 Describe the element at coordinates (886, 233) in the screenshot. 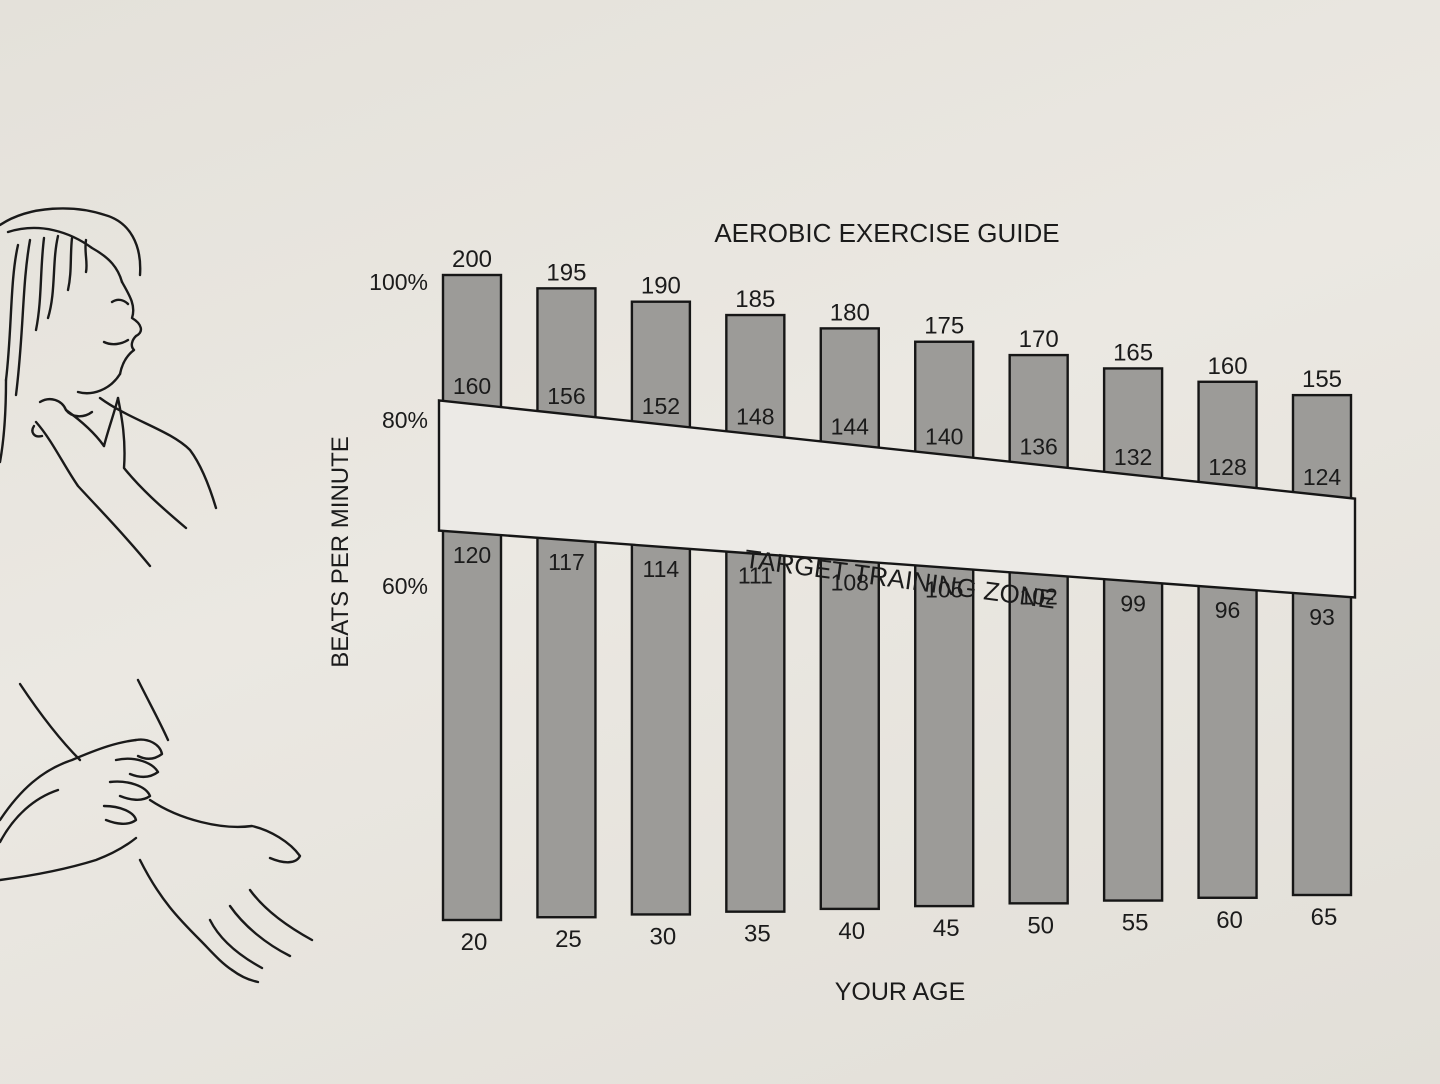

I see `chart-title: AEROBIC EXERCISE GUIDE` at that location.